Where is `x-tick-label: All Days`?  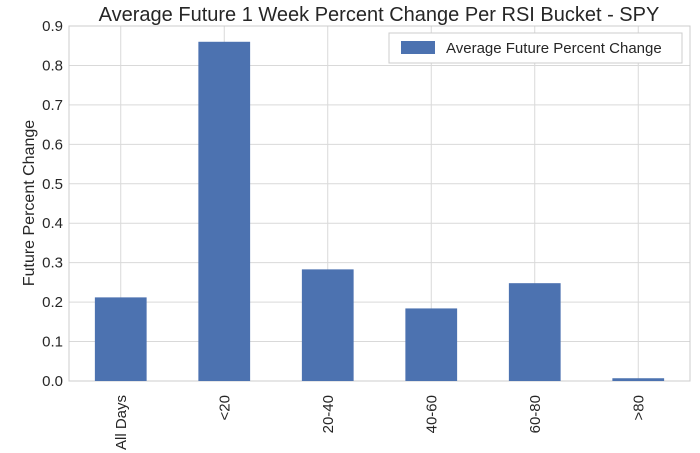
x-tick-label: All Days is located at coordinates (121, 422).